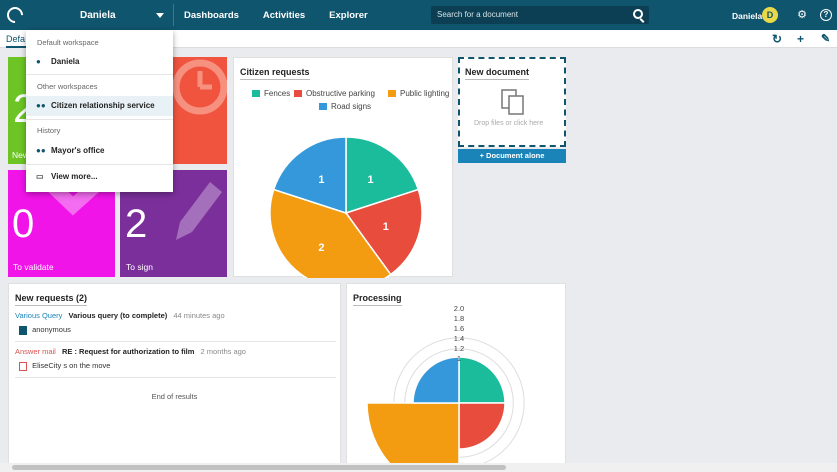  What do you see at coordinates (512, 156) in the screenshot?
I see `document-alone-button: + Document alone` at bounding box center [512, 156].